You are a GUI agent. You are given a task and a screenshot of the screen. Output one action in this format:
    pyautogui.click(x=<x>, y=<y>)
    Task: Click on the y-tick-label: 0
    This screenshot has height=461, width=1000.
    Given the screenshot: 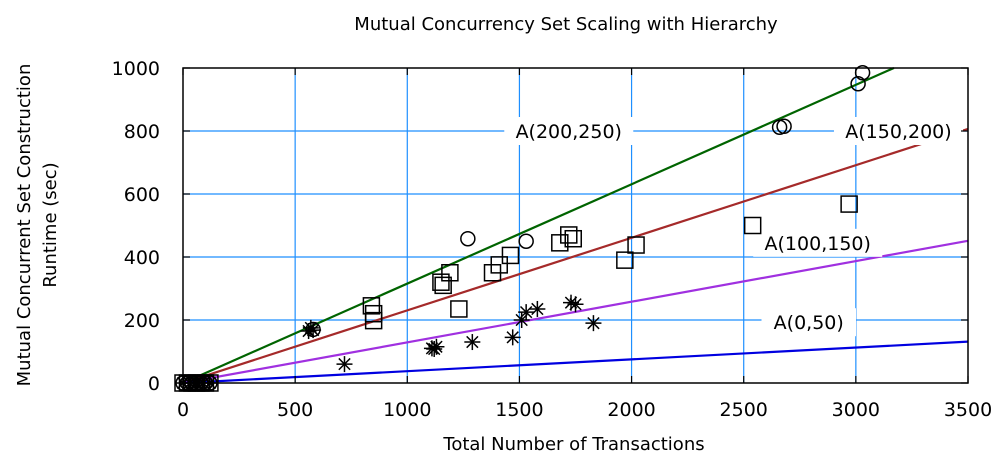 What is the action you would take?
    pyautogui.click(x=154, y=384)
    